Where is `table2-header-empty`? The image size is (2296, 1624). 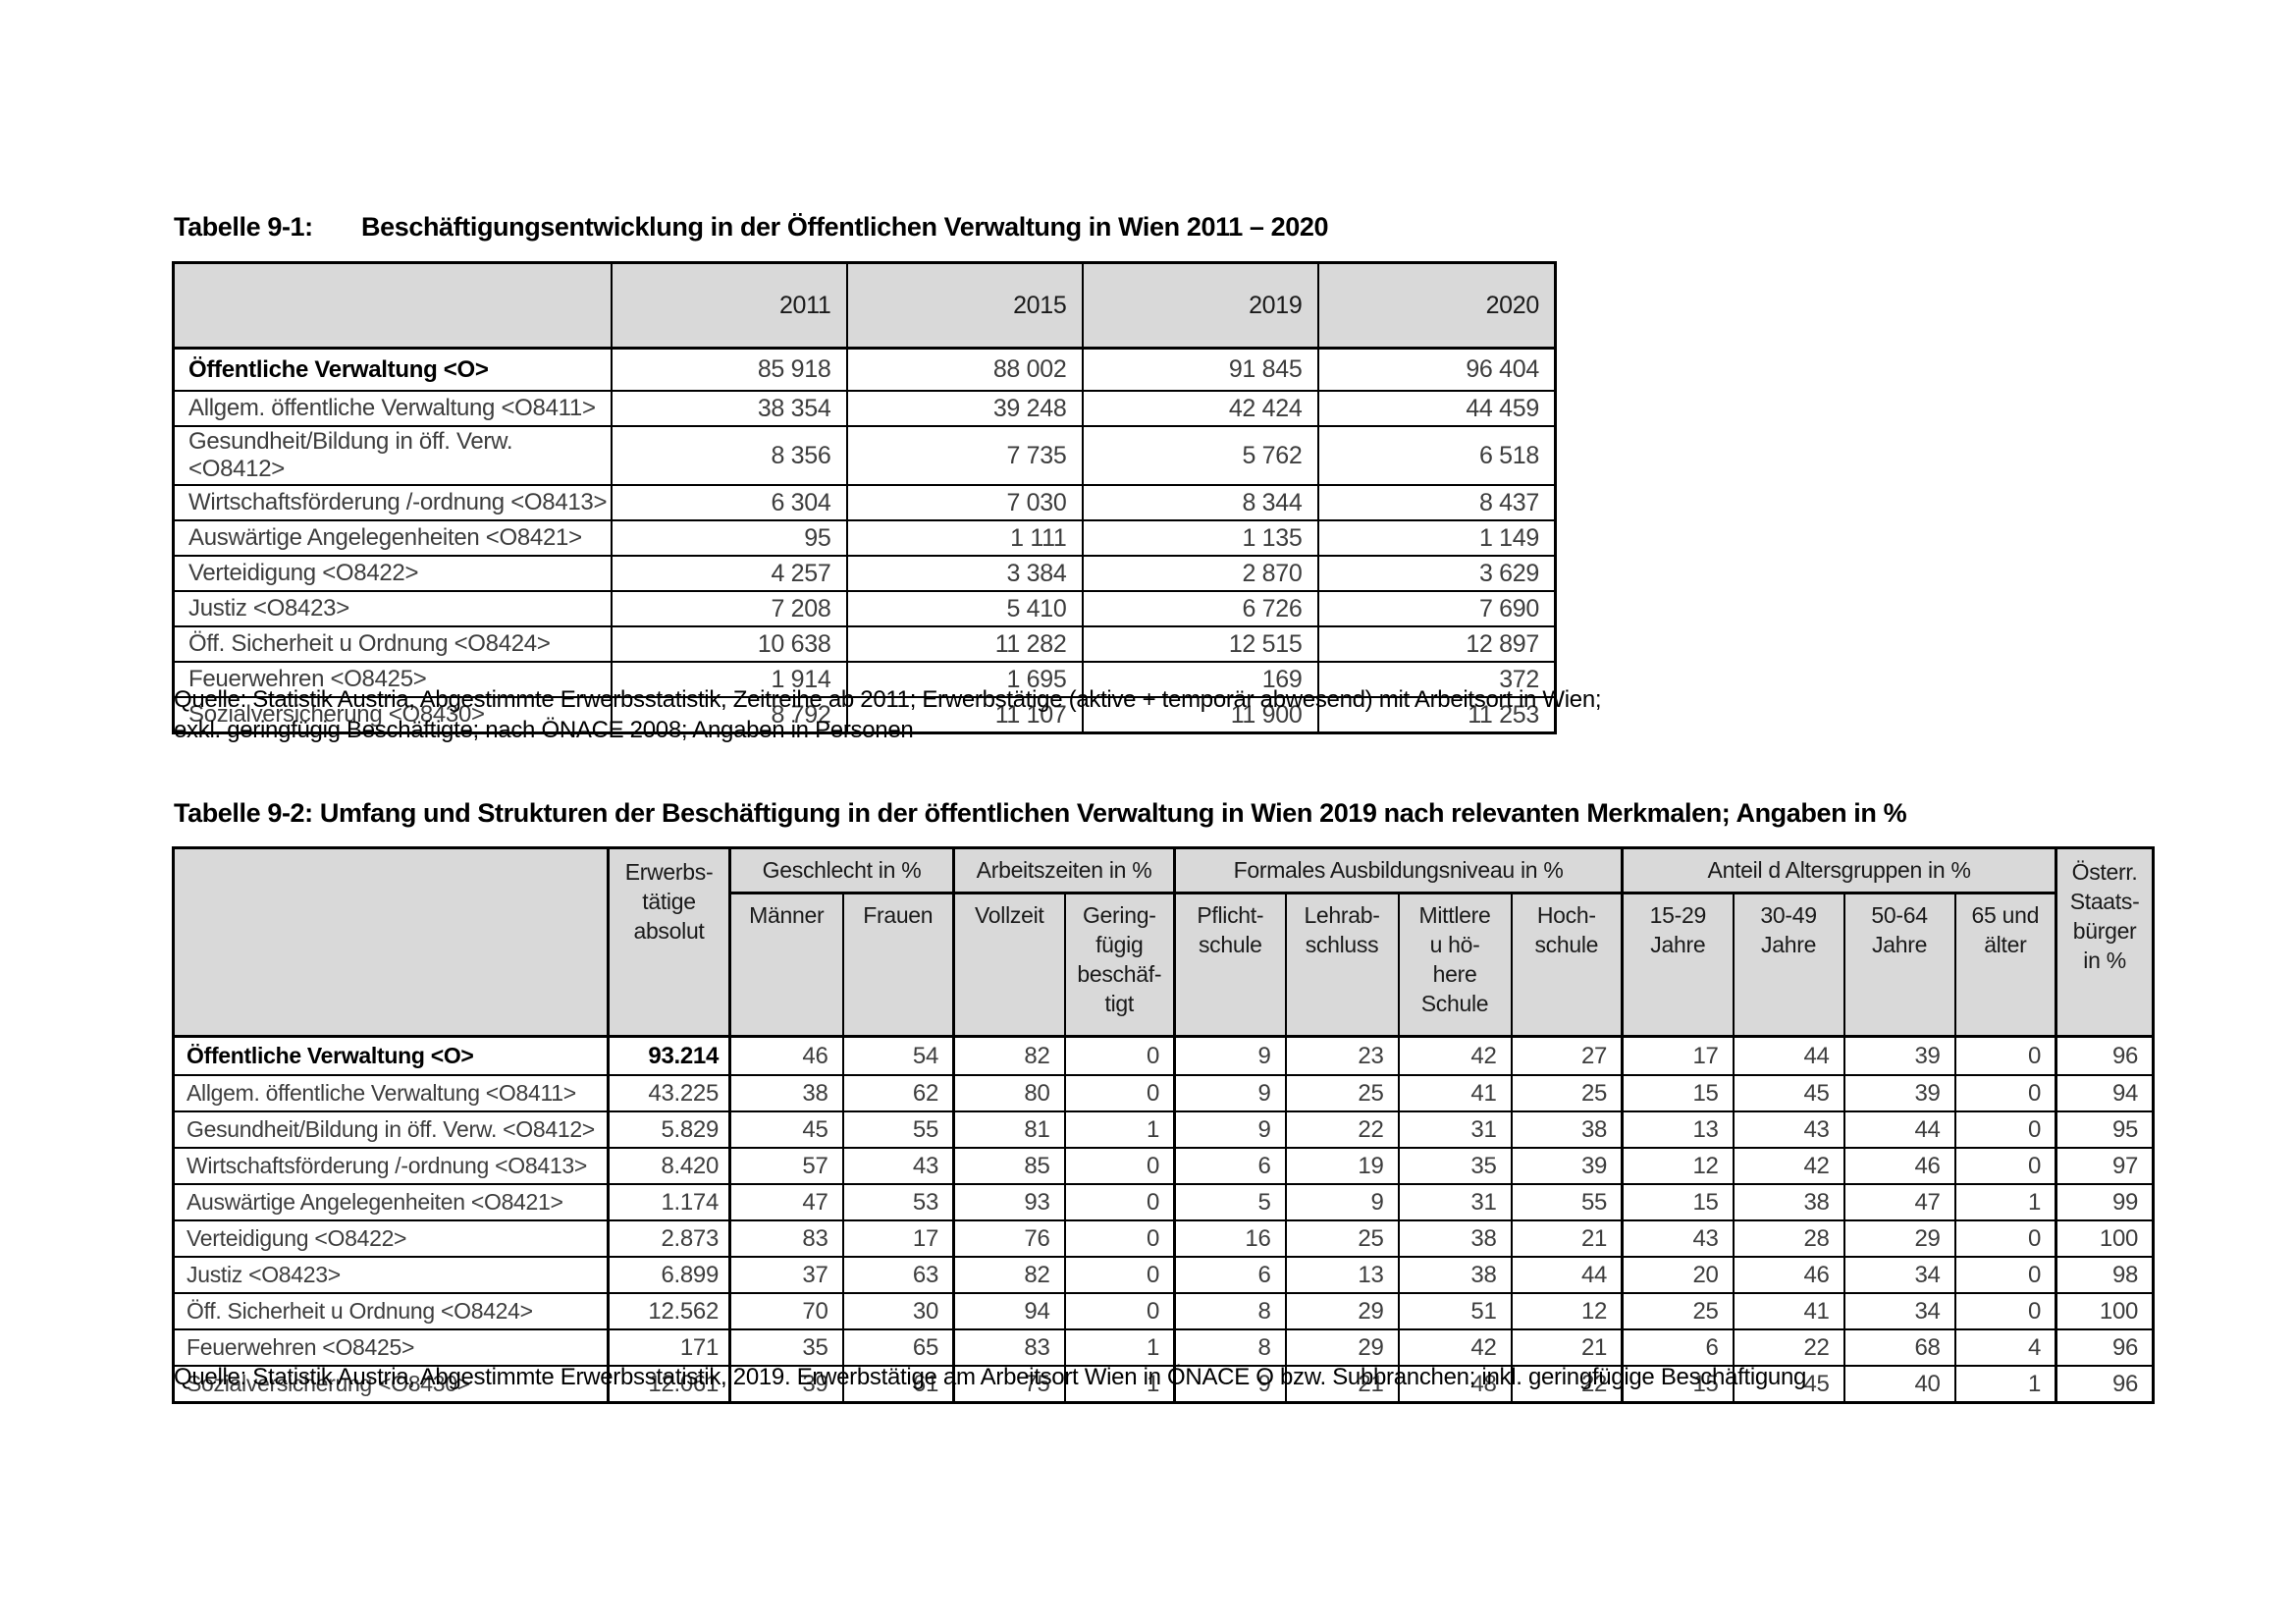 table2-header-empty is located at coordinates (391, 942).